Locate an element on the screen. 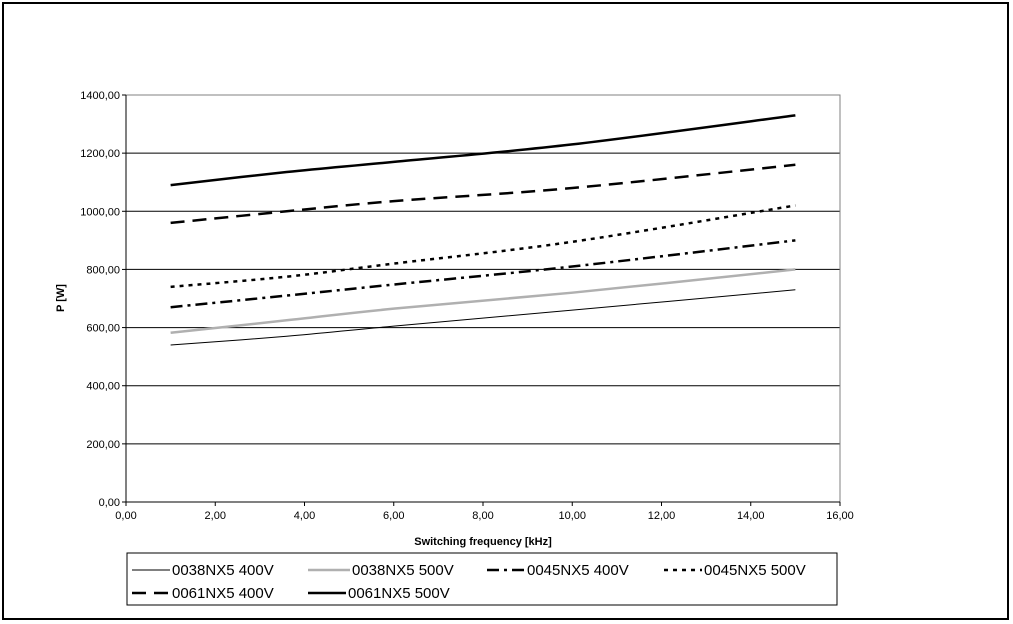 The height and width of the screenshot is (624, 1013). x-tick-label: 16,00 is located at coordinates (840, 516).